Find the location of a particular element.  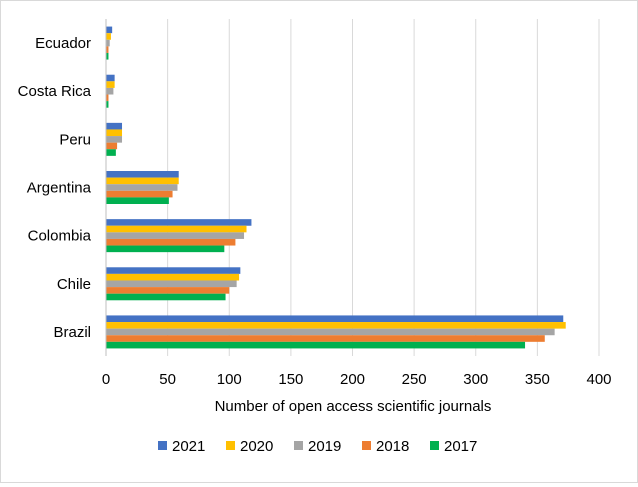

bar-ecuador-2019 is located at coordinates (108, 43).